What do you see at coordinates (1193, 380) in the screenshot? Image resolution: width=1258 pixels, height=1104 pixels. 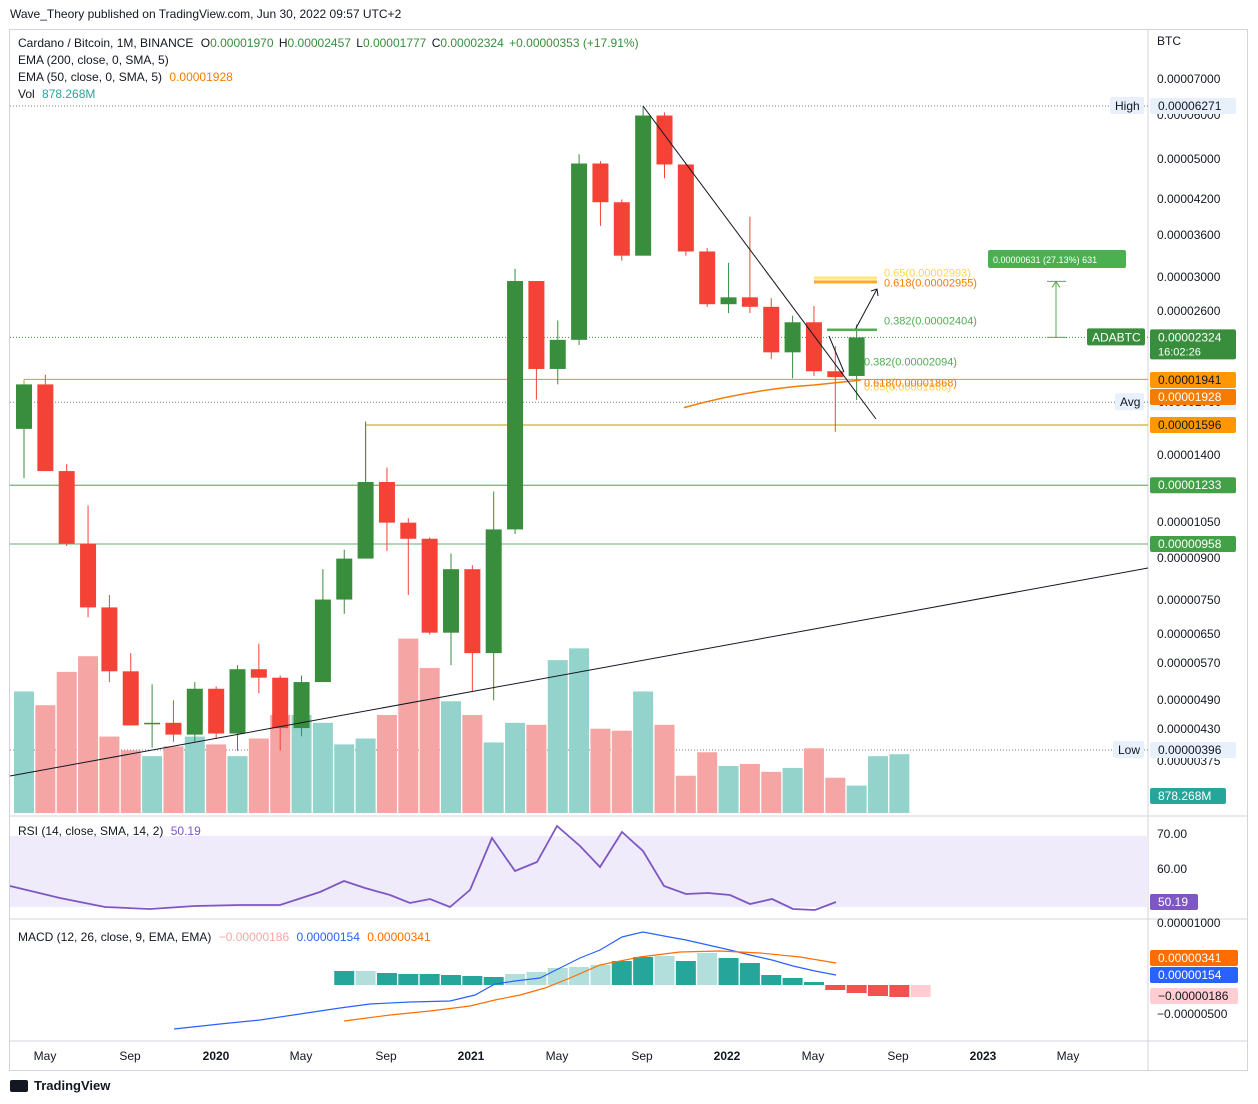 I see `level-1941-badge-box` at bounding box center [1193, 380].